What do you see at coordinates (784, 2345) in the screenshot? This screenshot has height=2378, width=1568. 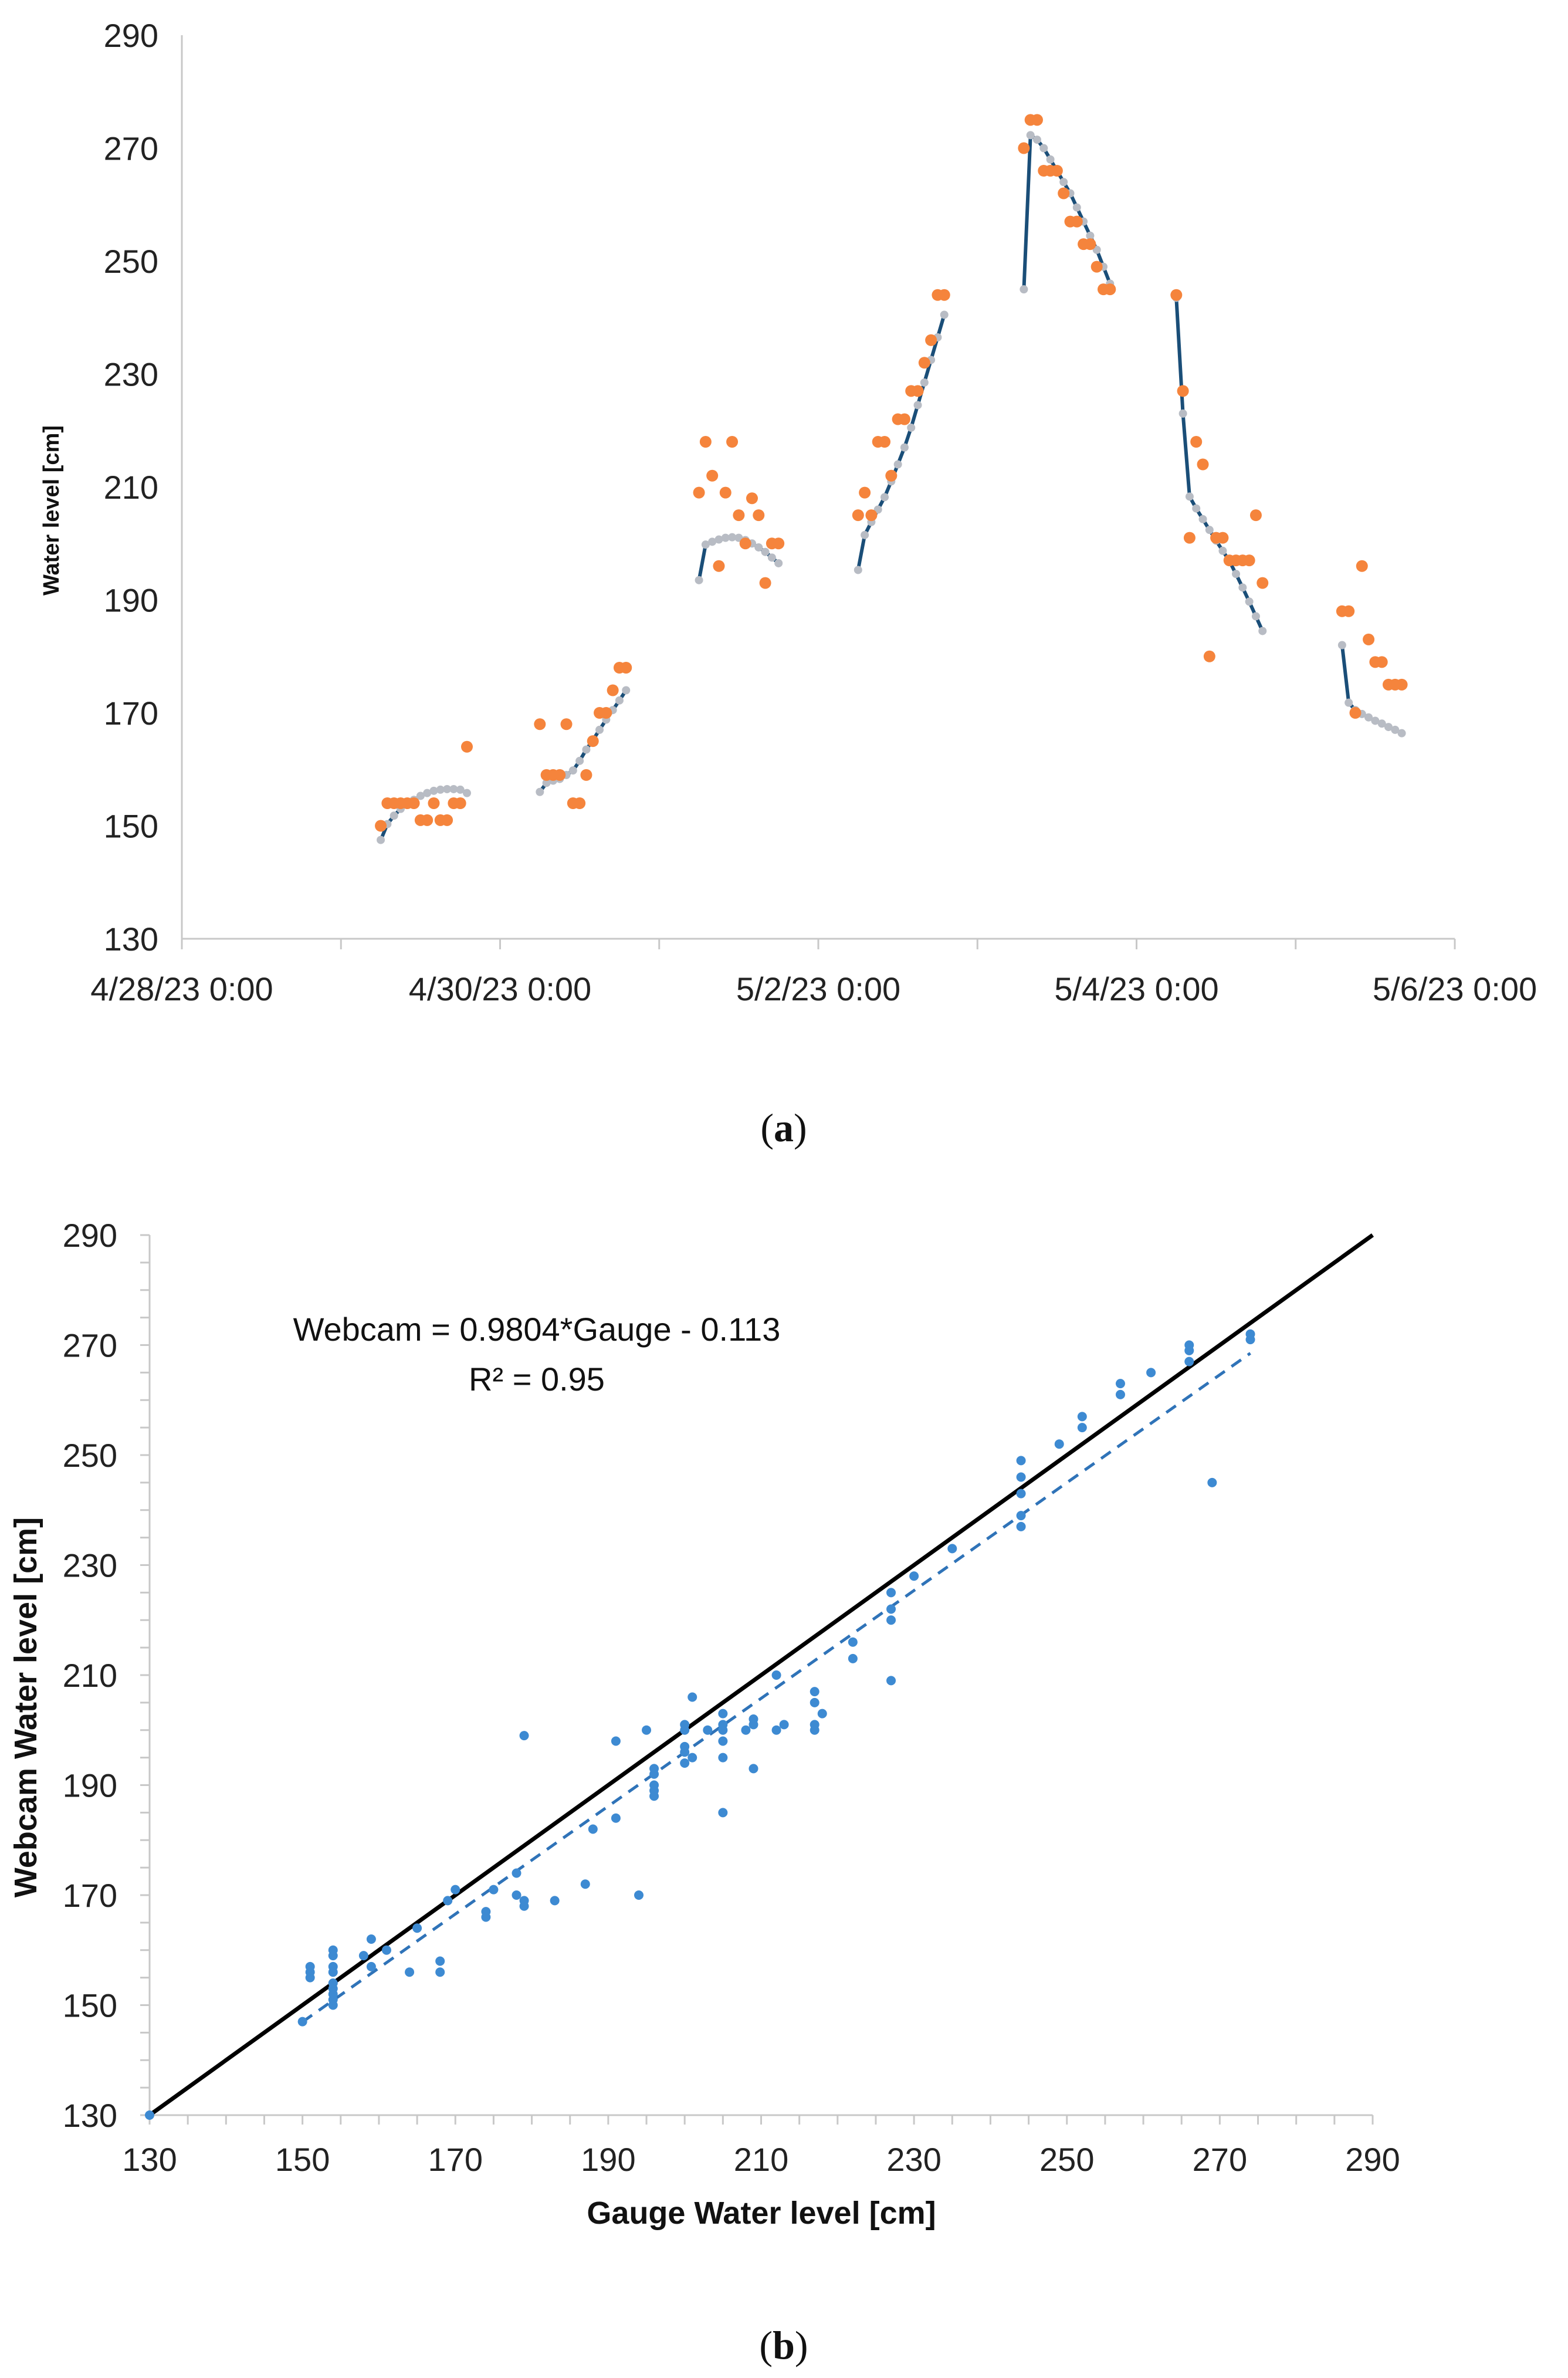 I see `chart-b-panel-letter: b` at bounding box center [784, 2345].